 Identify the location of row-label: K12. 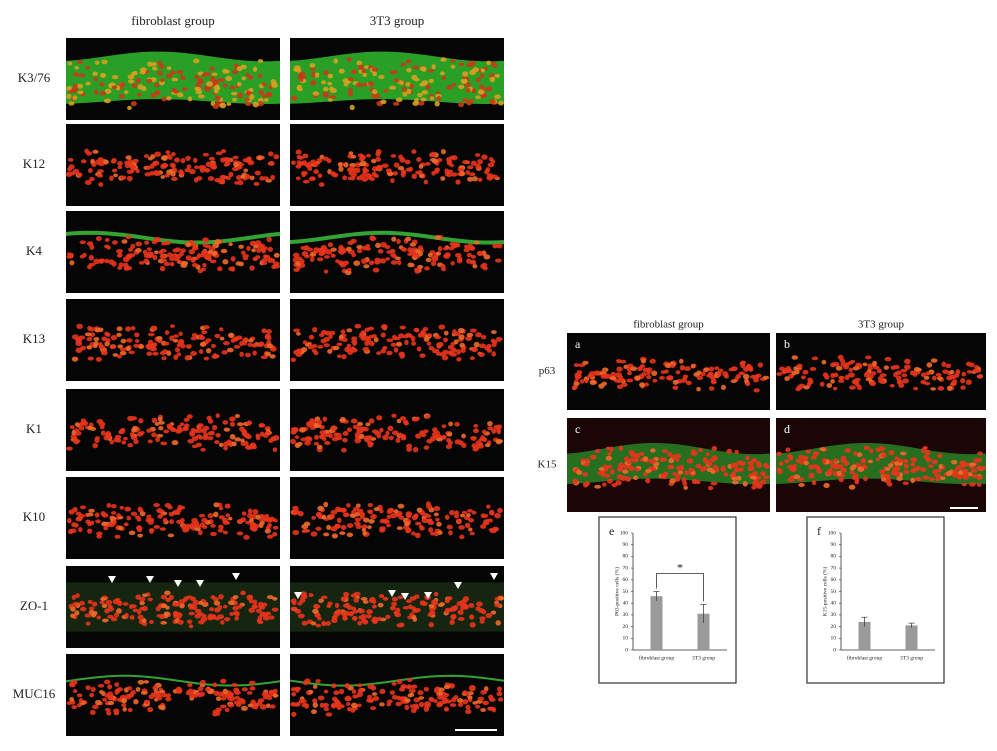
(34, 163).